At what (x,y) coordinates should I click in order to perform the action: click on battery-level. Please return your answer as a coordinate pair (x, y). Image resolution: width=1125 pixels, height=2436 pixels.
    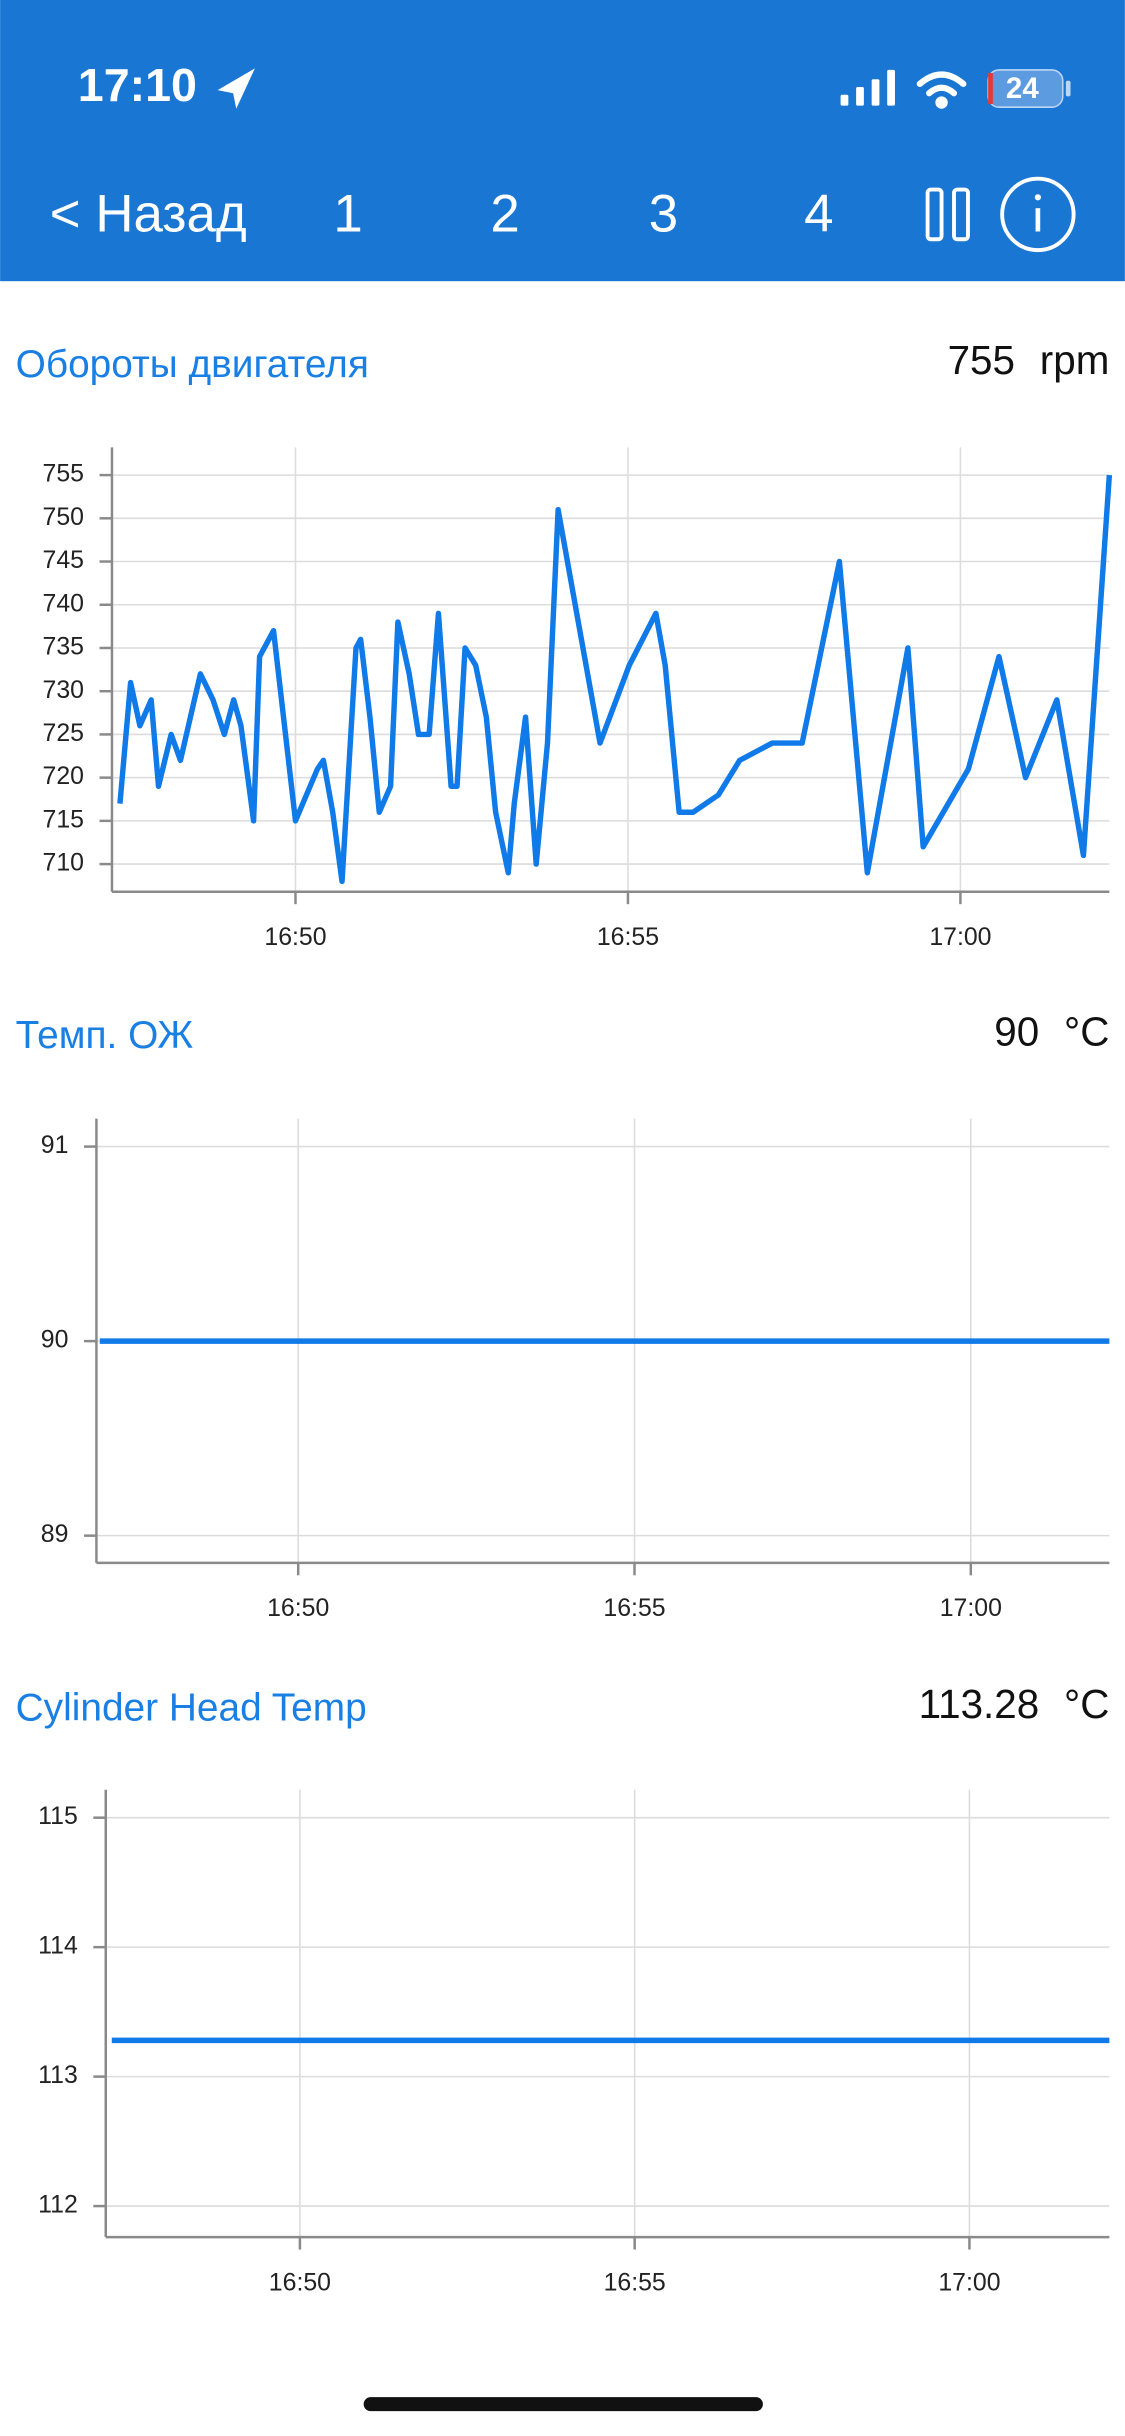
    Looking at the image, I should click on (990, 89).